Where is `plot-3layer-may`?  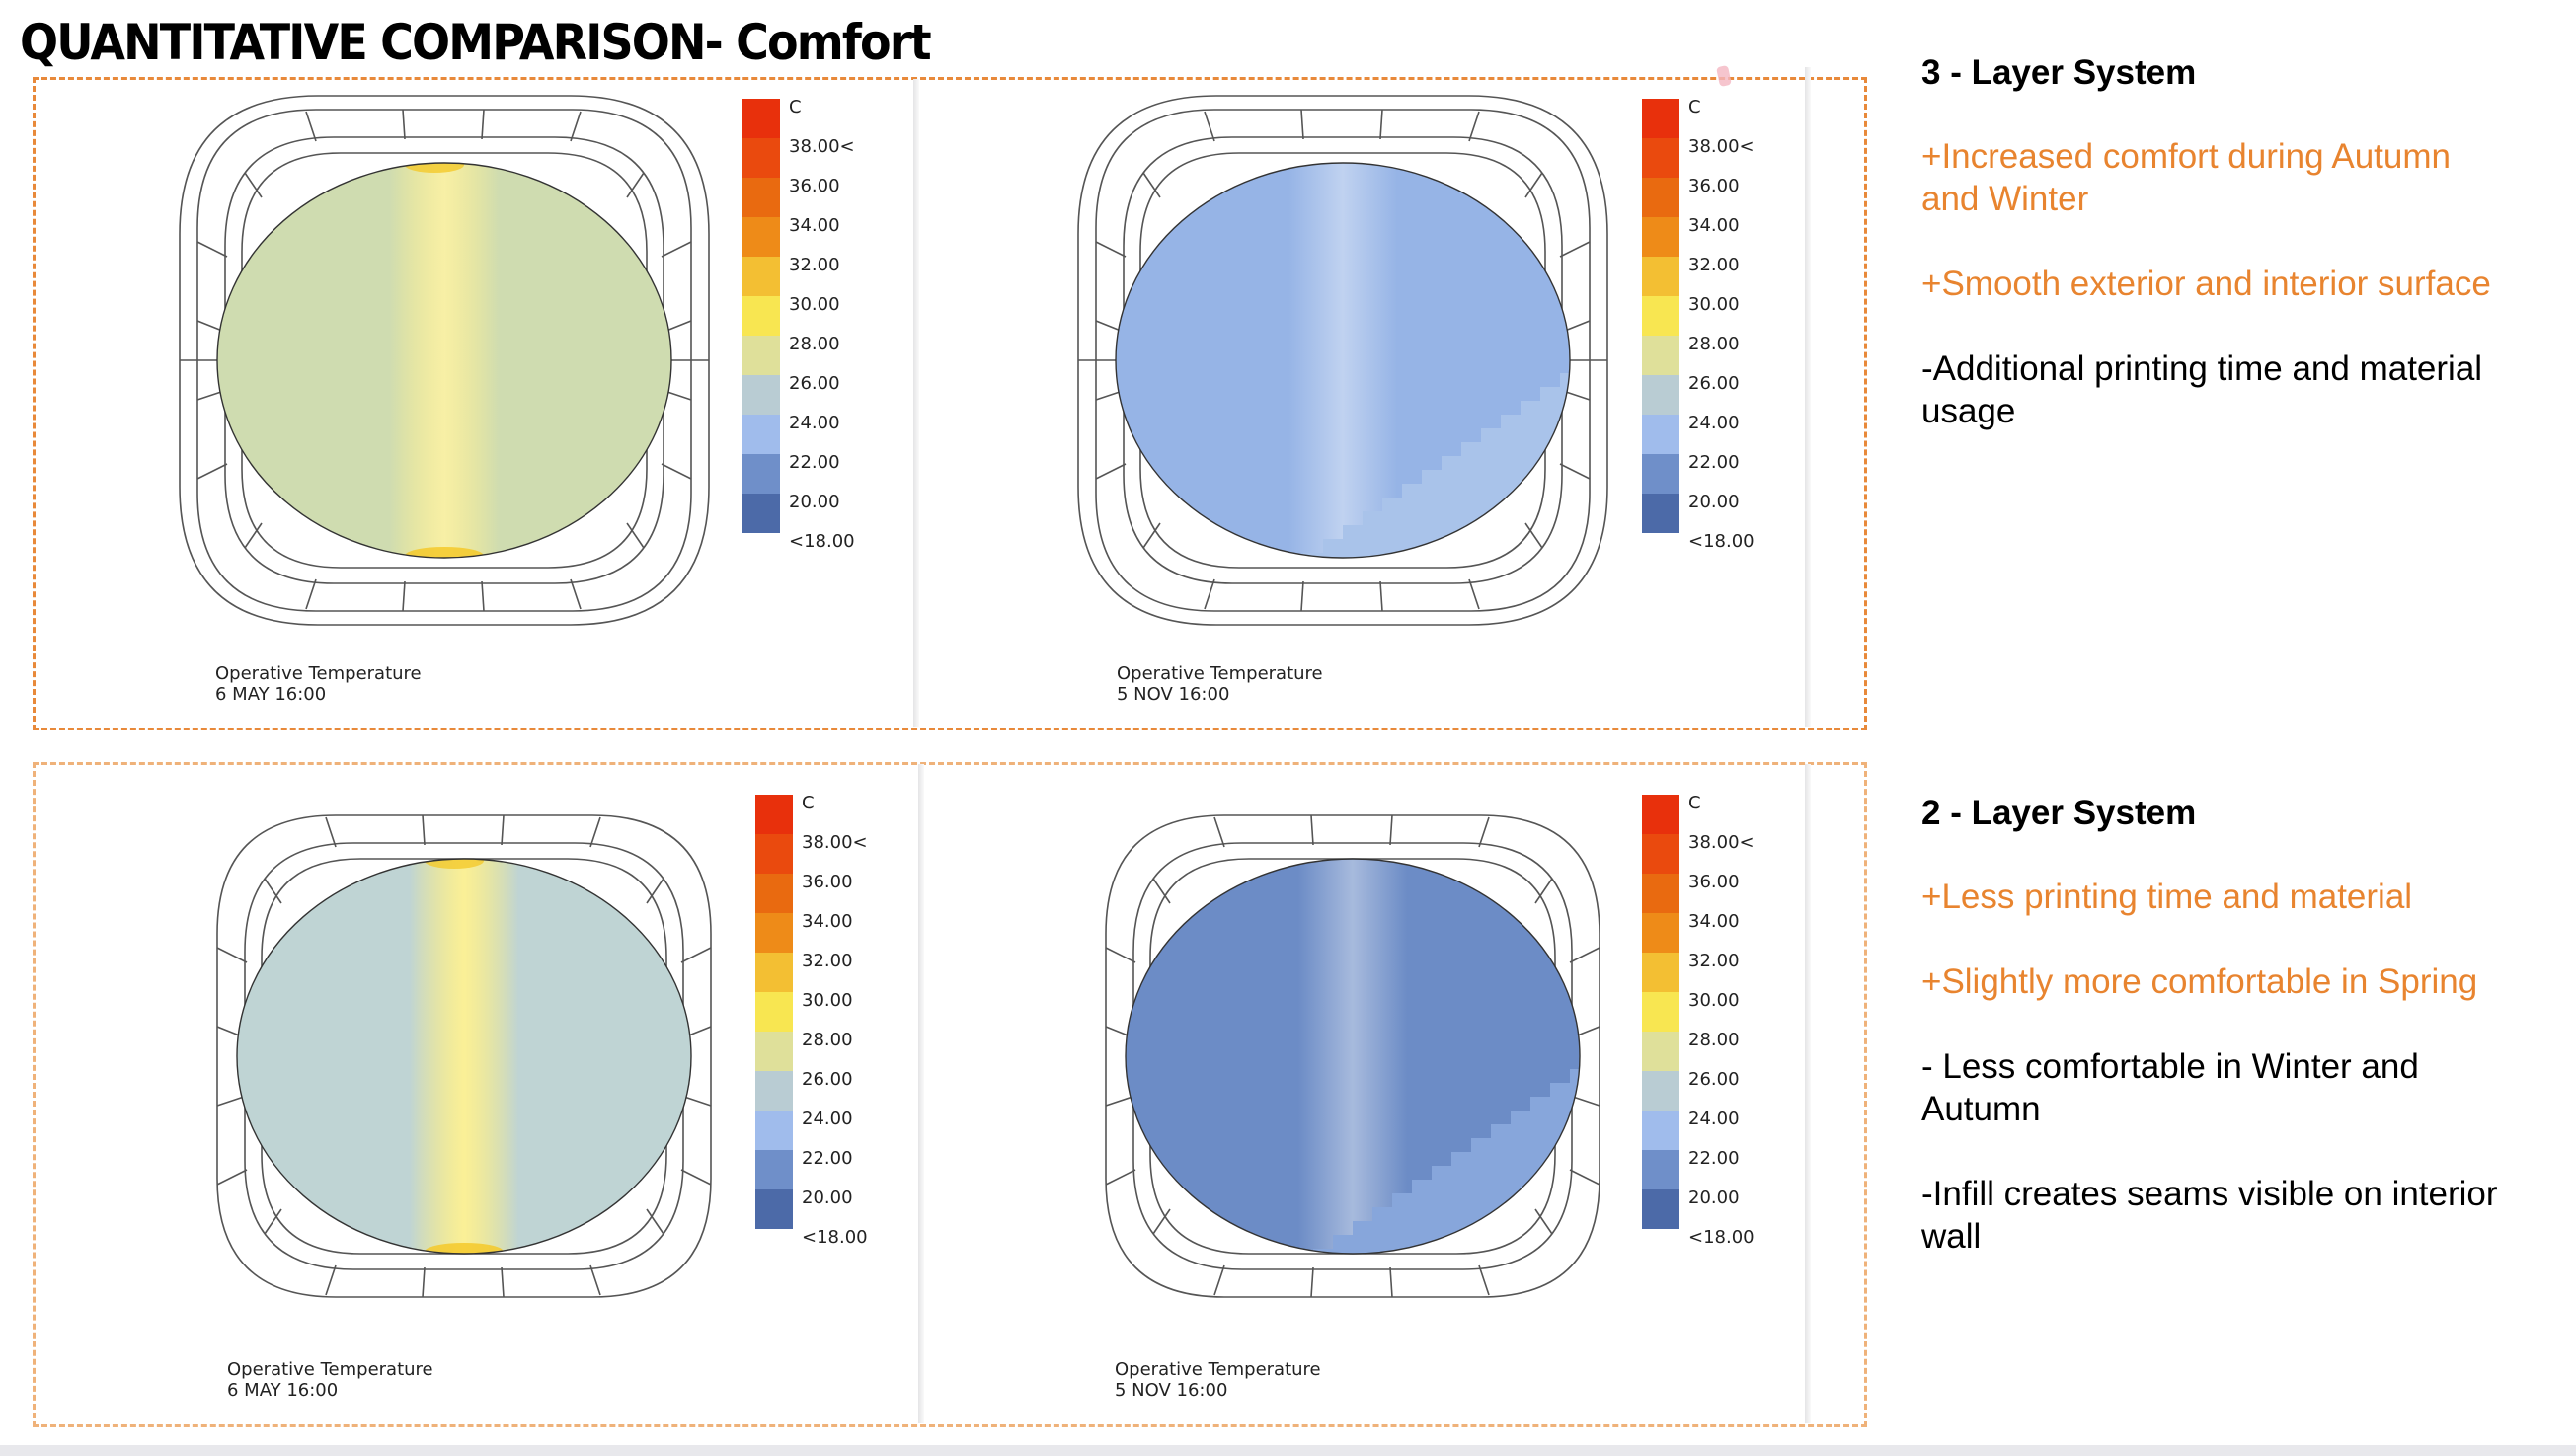
plot-3layer-may is located at coordinates (444, 360).